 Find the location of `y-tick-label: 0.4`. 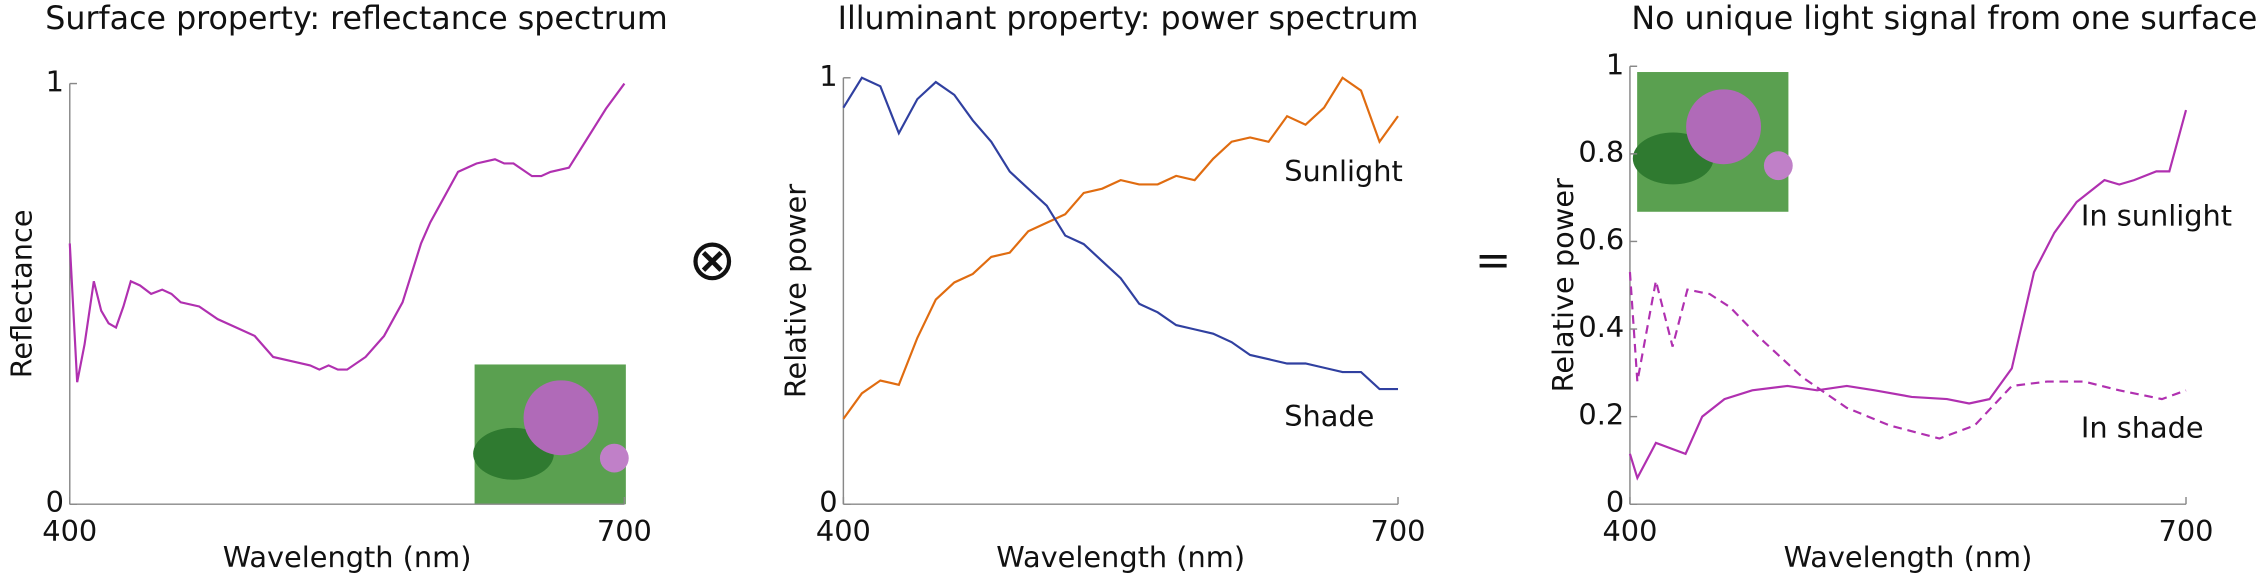

y-tick-label: 0.4 is located at coordinates (1601, 327).